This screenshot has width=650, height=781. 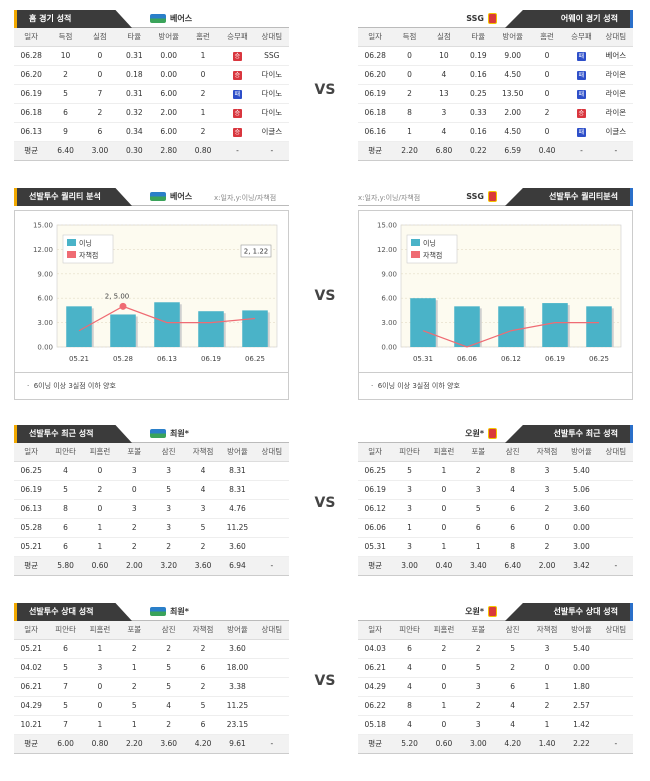 I want to click on table-row: 04.03 6 2 2 5 3 5.40, so click(x=495, y=649).